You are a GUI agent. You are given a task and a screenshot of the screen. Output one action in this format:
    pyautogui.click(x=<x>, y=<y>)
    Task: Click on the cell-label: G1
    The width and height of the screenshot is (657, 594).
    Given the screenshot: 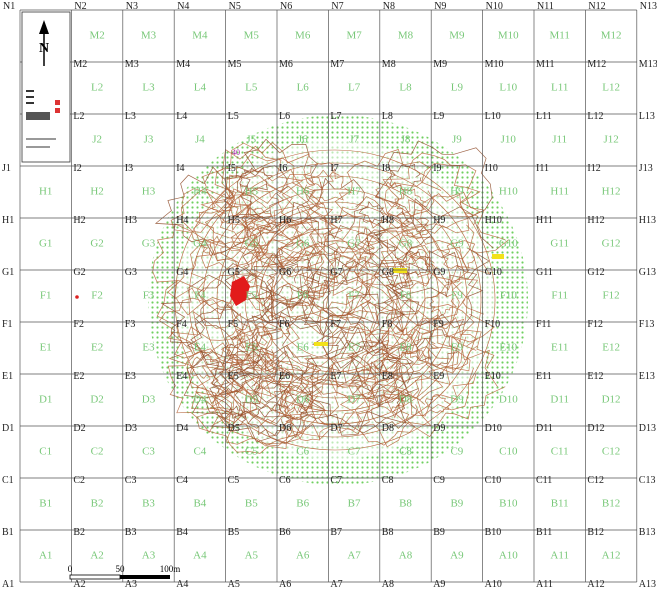 What is the action you would take?
    pyautogui.click(x=45, y=244)
    